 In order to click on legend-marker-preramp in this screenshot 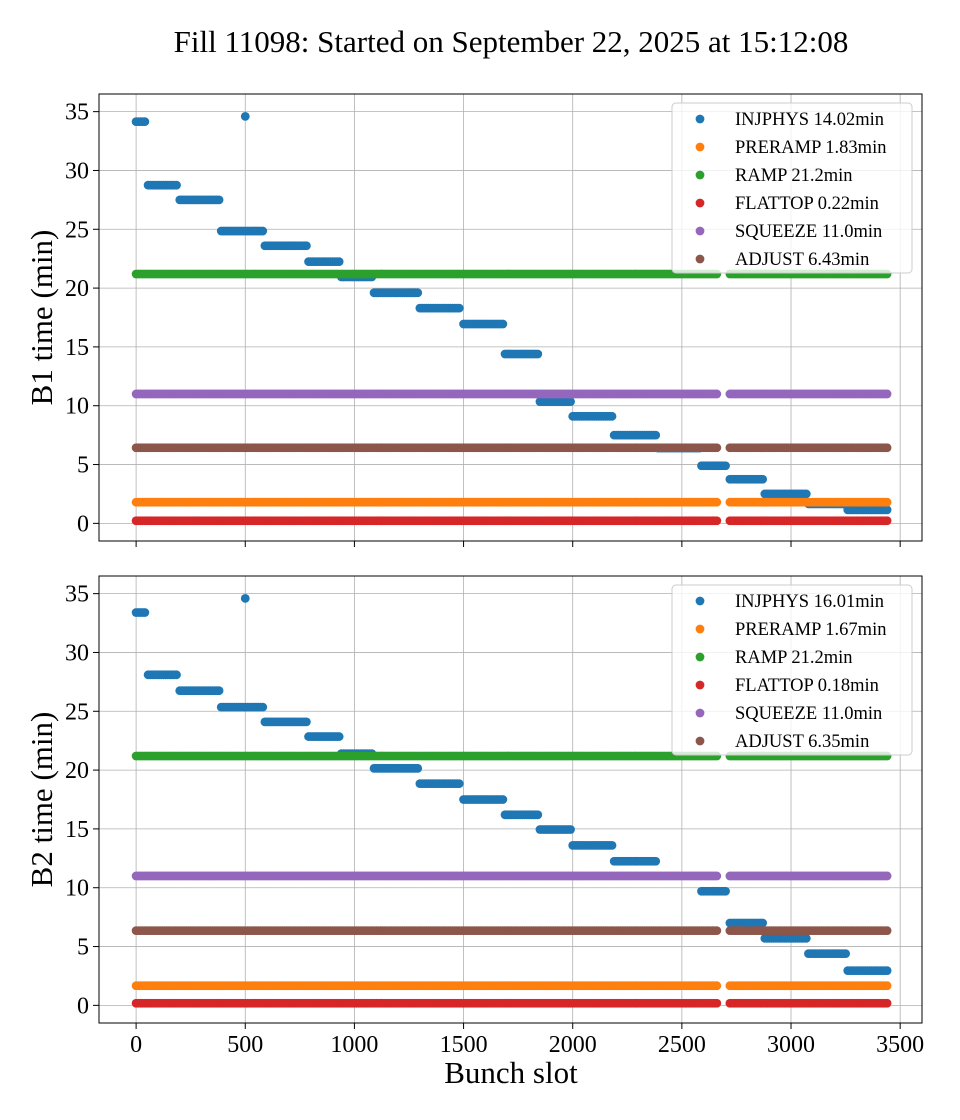, I will do `click(700, 629)`.